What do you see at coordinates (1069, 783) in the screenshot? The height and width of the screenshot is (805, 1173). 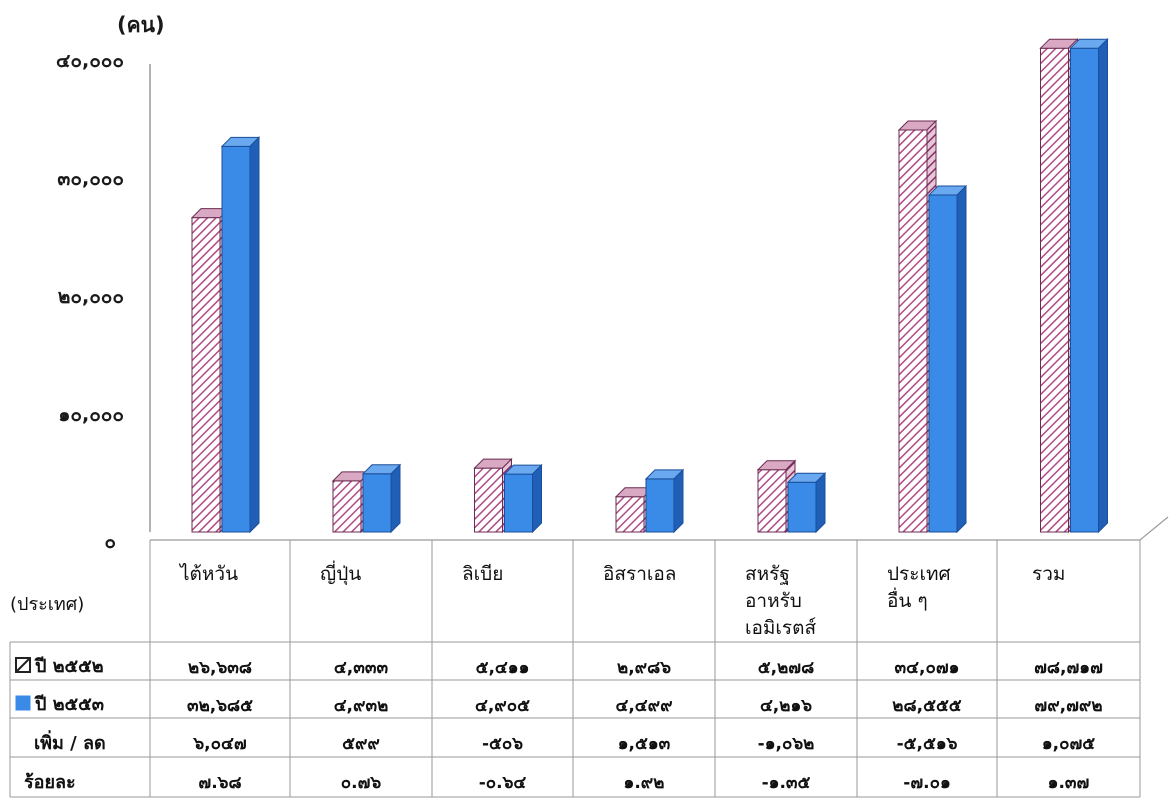 I see `data-label: ๑.๓๗` at bounding box center [1069, 783].